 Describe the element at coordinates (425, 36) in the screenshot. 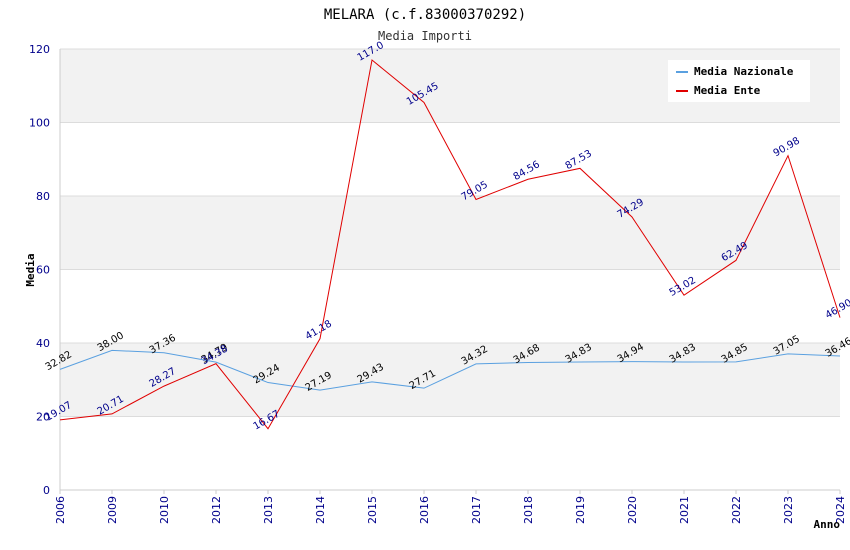

I see `chart-subtitle: Media Importi` at that location.